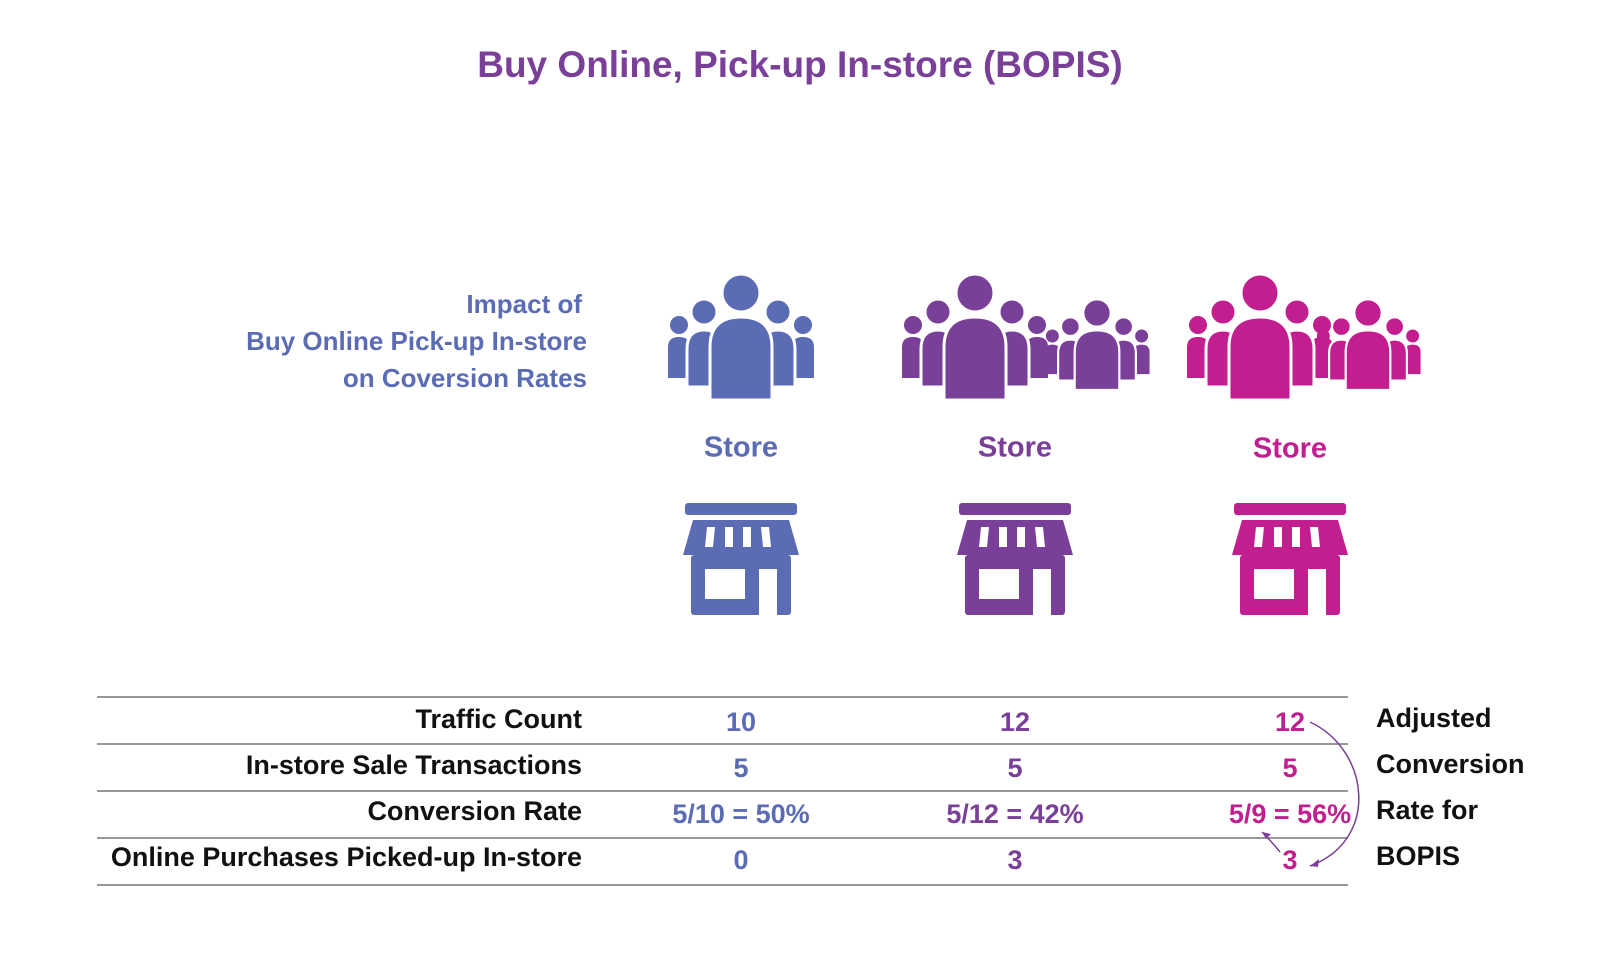 This screenshot has width=1600, height=967. Describe the element at coordinates (1334, 794) in the screenshot. I see `arrow` at that location.